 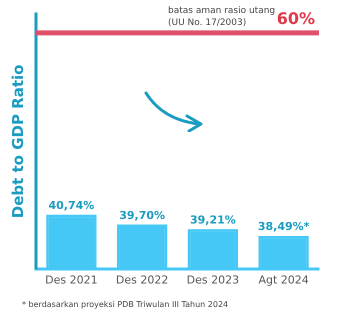 What do you see at coordinates (222, 17) in the screenshot?
I see `ref-line-label: batas aman rasio utang (UU No. 17/2003)` at bounding box center [222, 17].